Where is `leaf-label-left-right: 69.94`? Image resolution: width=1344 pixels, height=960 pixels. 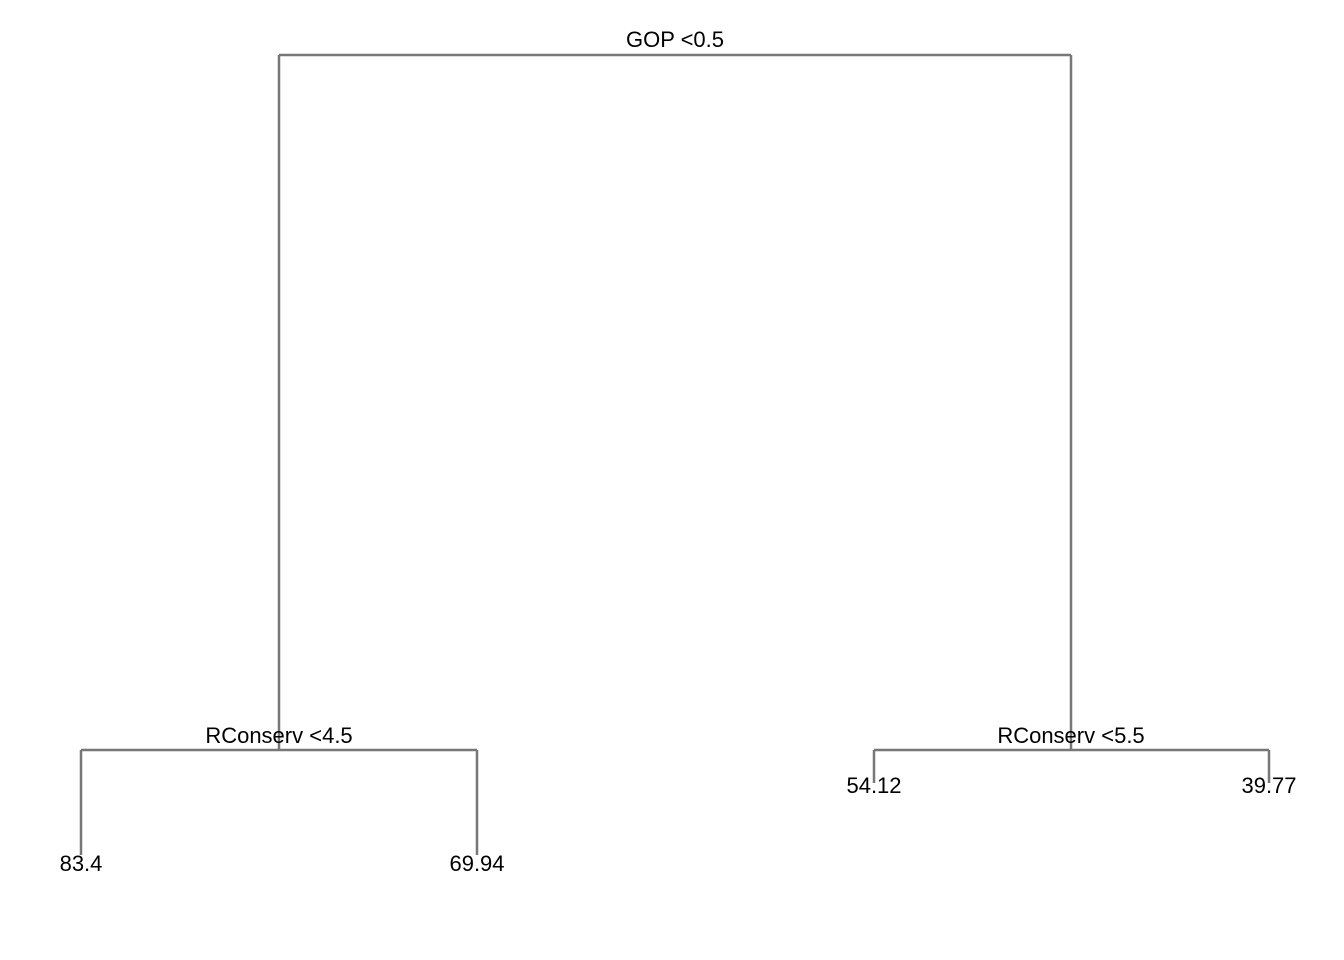 leaf-label-left-right: 69.94 is located at coordinates (476, 863).